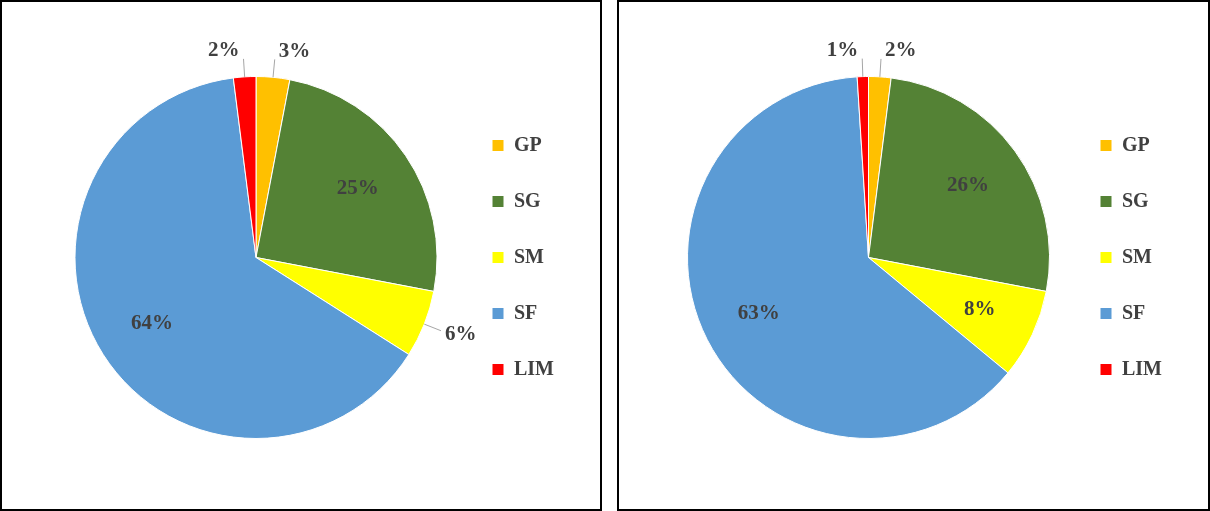  What do you see at coordinates (152, 321) in the screenshot?
I see `data-label: 64%` at bounding box center [152, 321].